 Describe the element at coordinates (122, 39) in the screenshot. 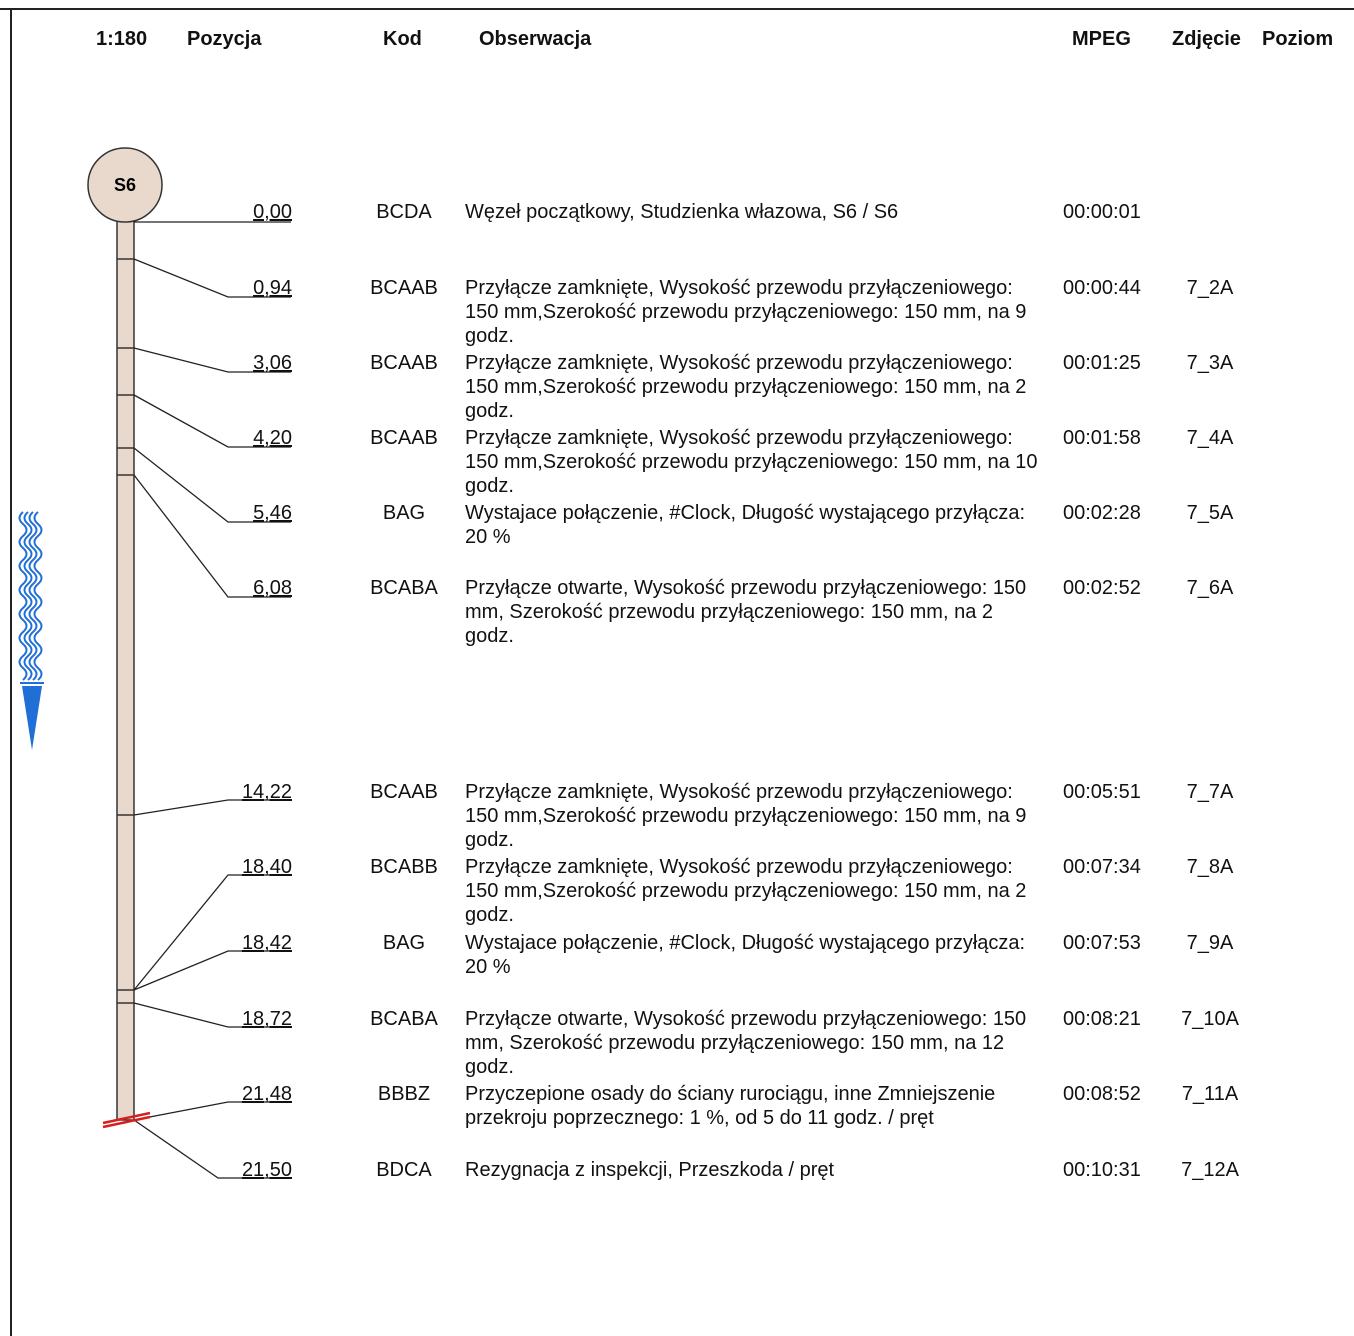

I see `header-scale: 1:180` at that location.